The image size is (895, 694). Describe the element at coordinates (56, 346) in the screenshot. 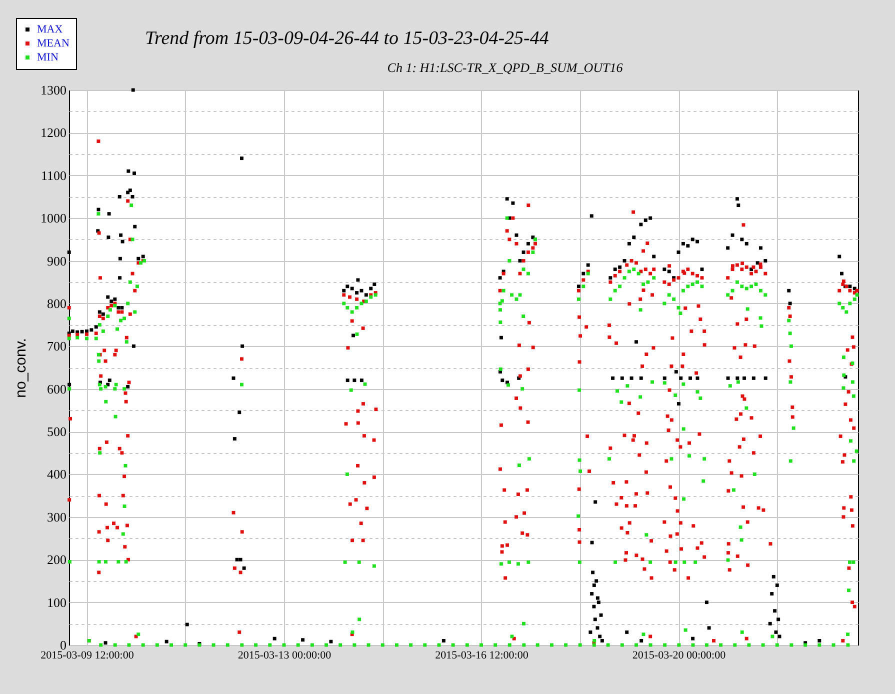

I see `y-tick-label: 700` at that location.